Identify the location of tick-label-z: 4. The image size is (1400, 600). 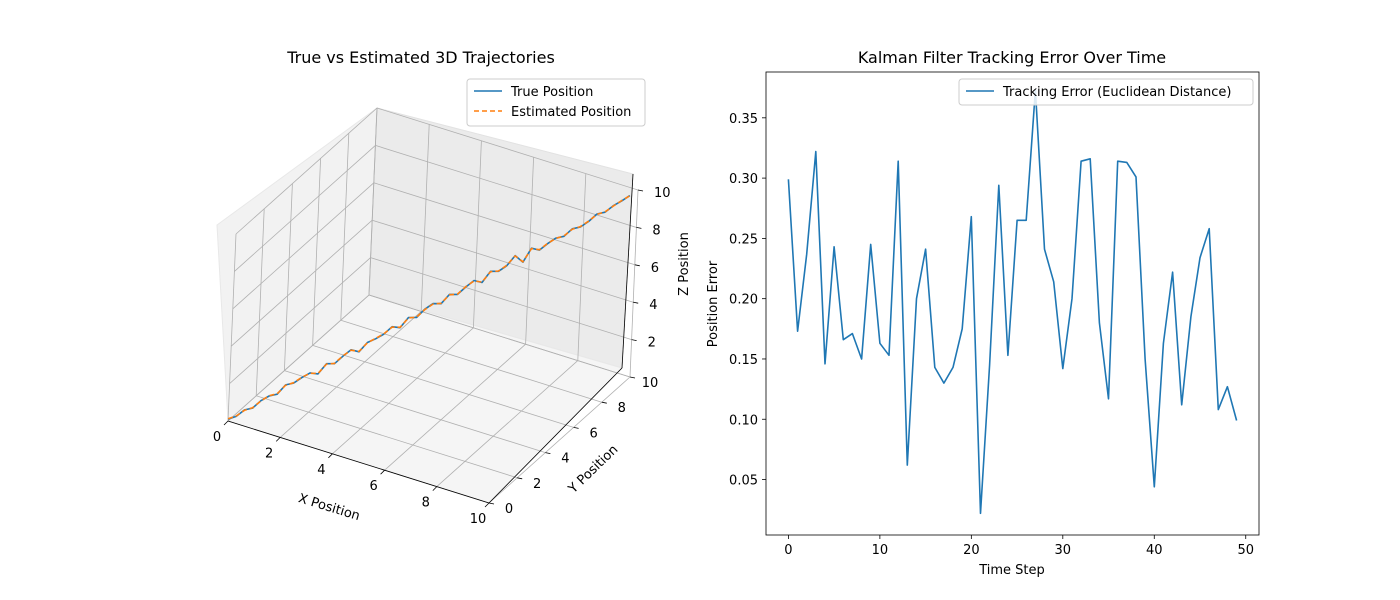
(653, 305).